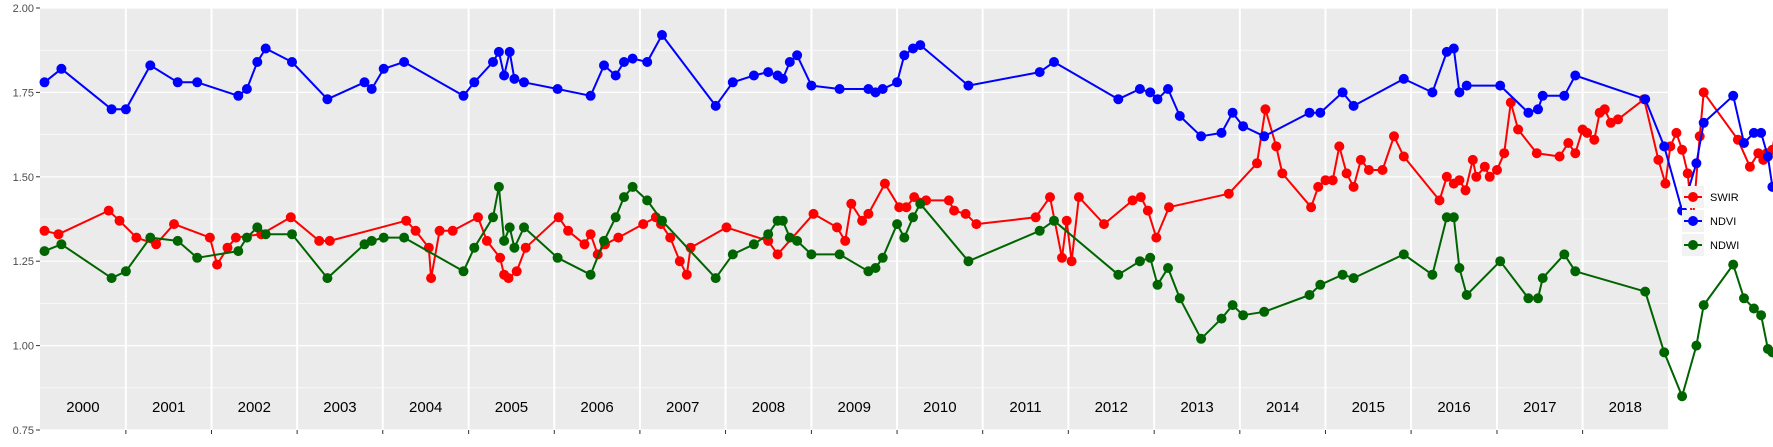  Describe the element at coordinates (23, 178) in the screenshot. I see `y-tick-label: 1.50` at that location.